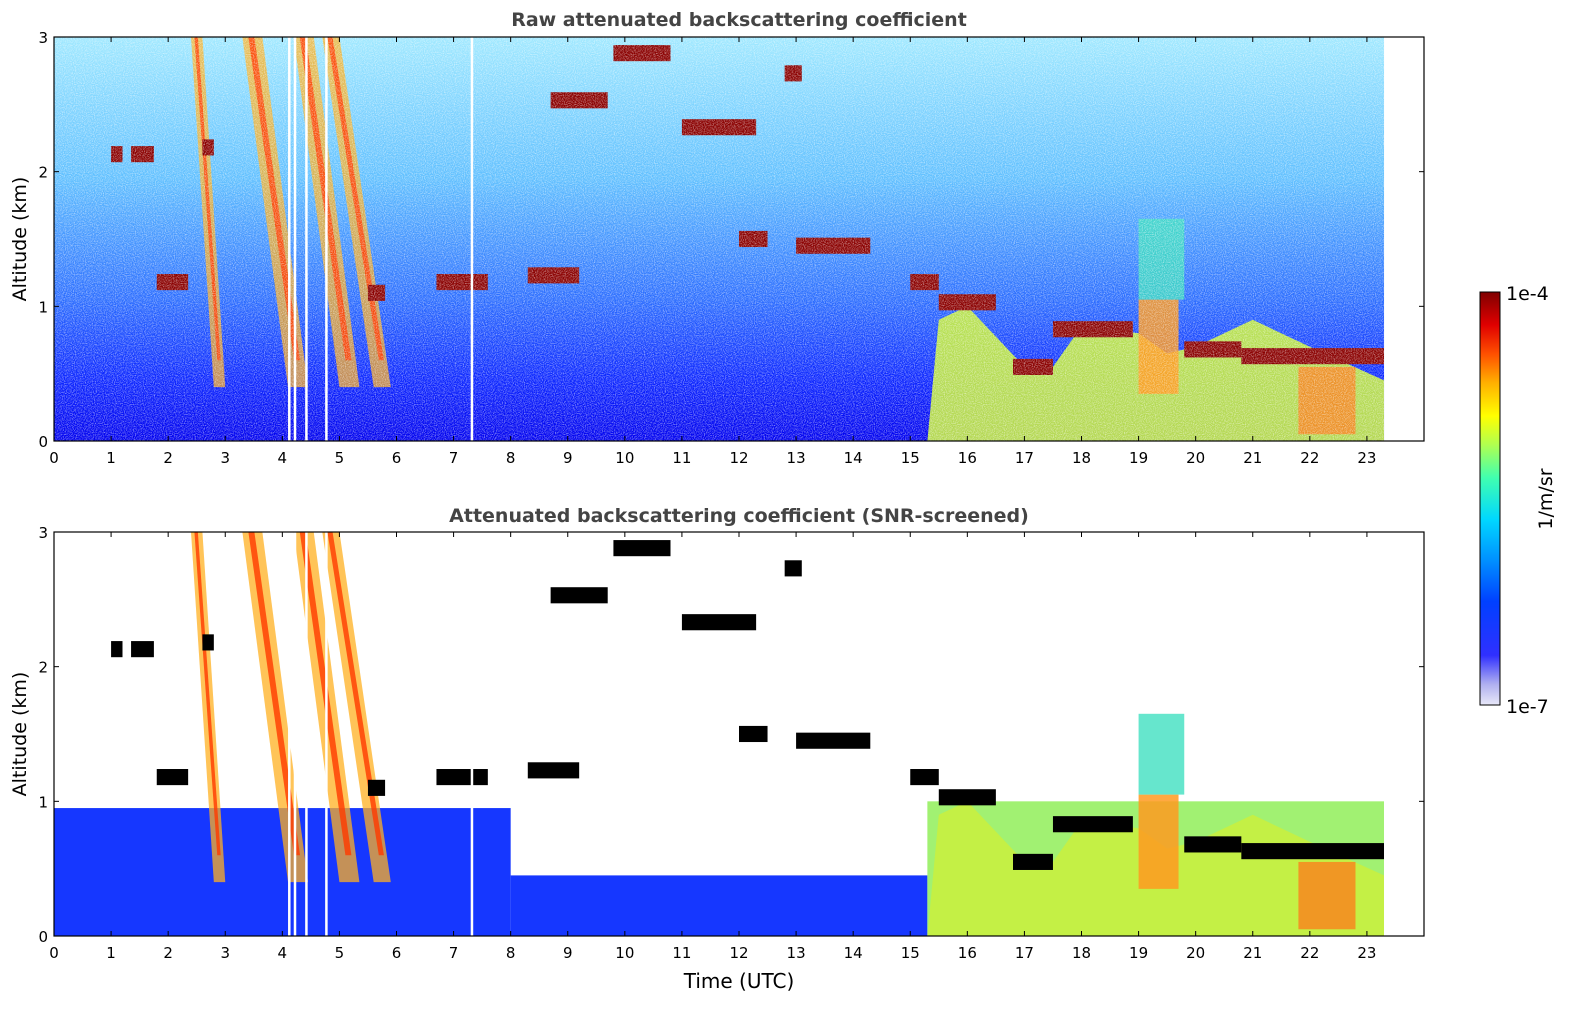 This screenshot has height=1020, width=1595. I want to click on x-tick-label: 20, so click(1195, 953).